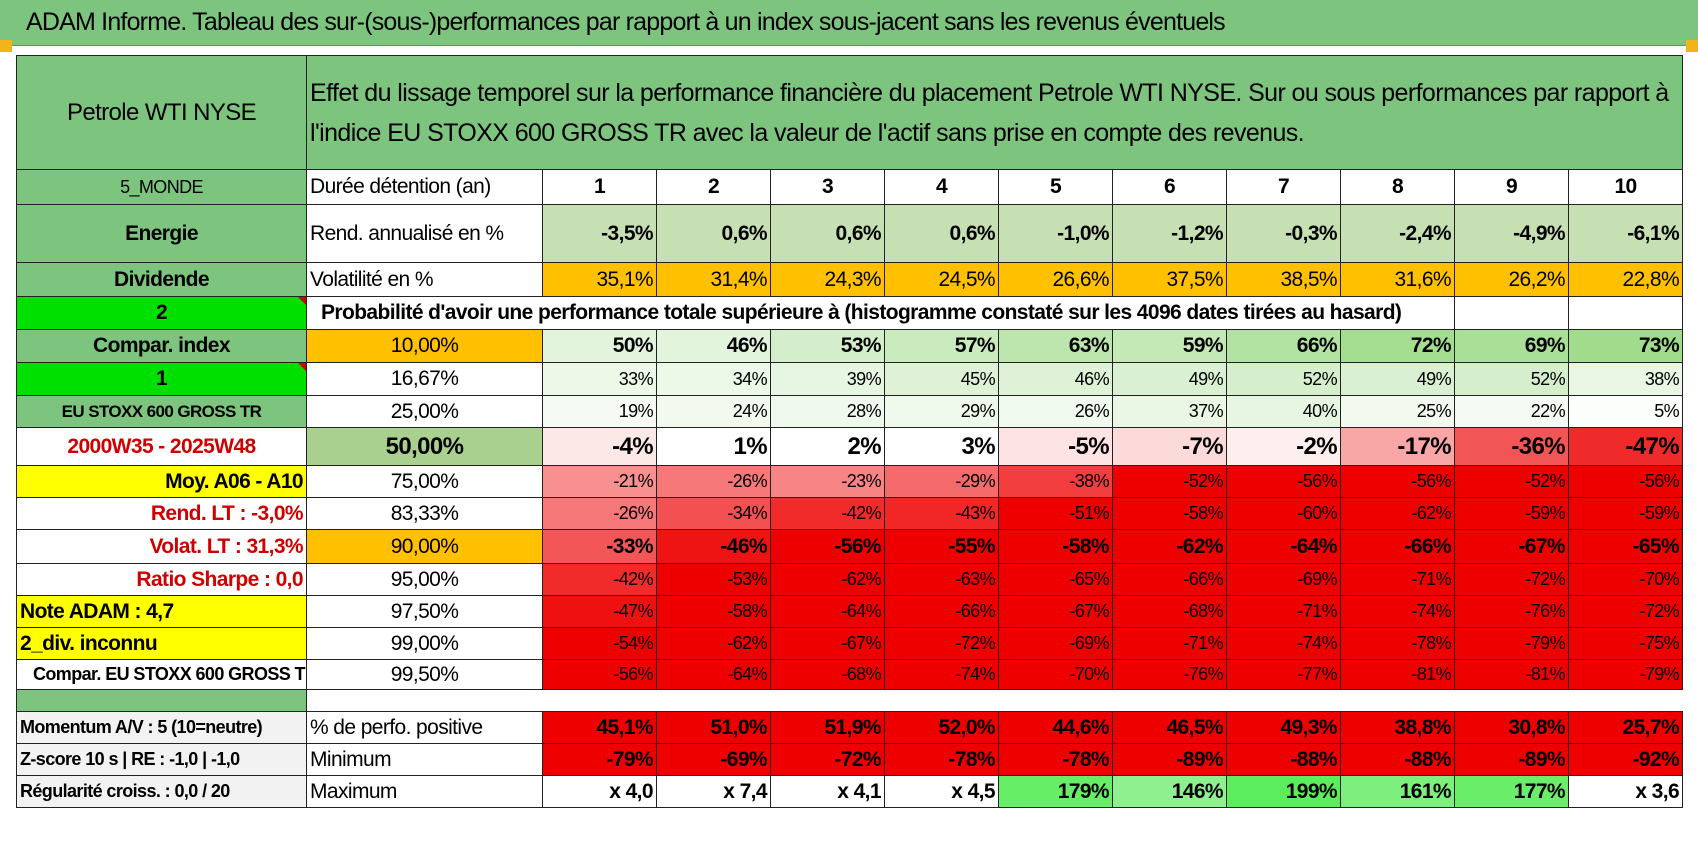 The width and height of the screenshot is (1698, 848). What do you see at coordinates (1511, 411) in the screenshot?
I see `perf-value: 22%` at bounding box center [1511, 411].